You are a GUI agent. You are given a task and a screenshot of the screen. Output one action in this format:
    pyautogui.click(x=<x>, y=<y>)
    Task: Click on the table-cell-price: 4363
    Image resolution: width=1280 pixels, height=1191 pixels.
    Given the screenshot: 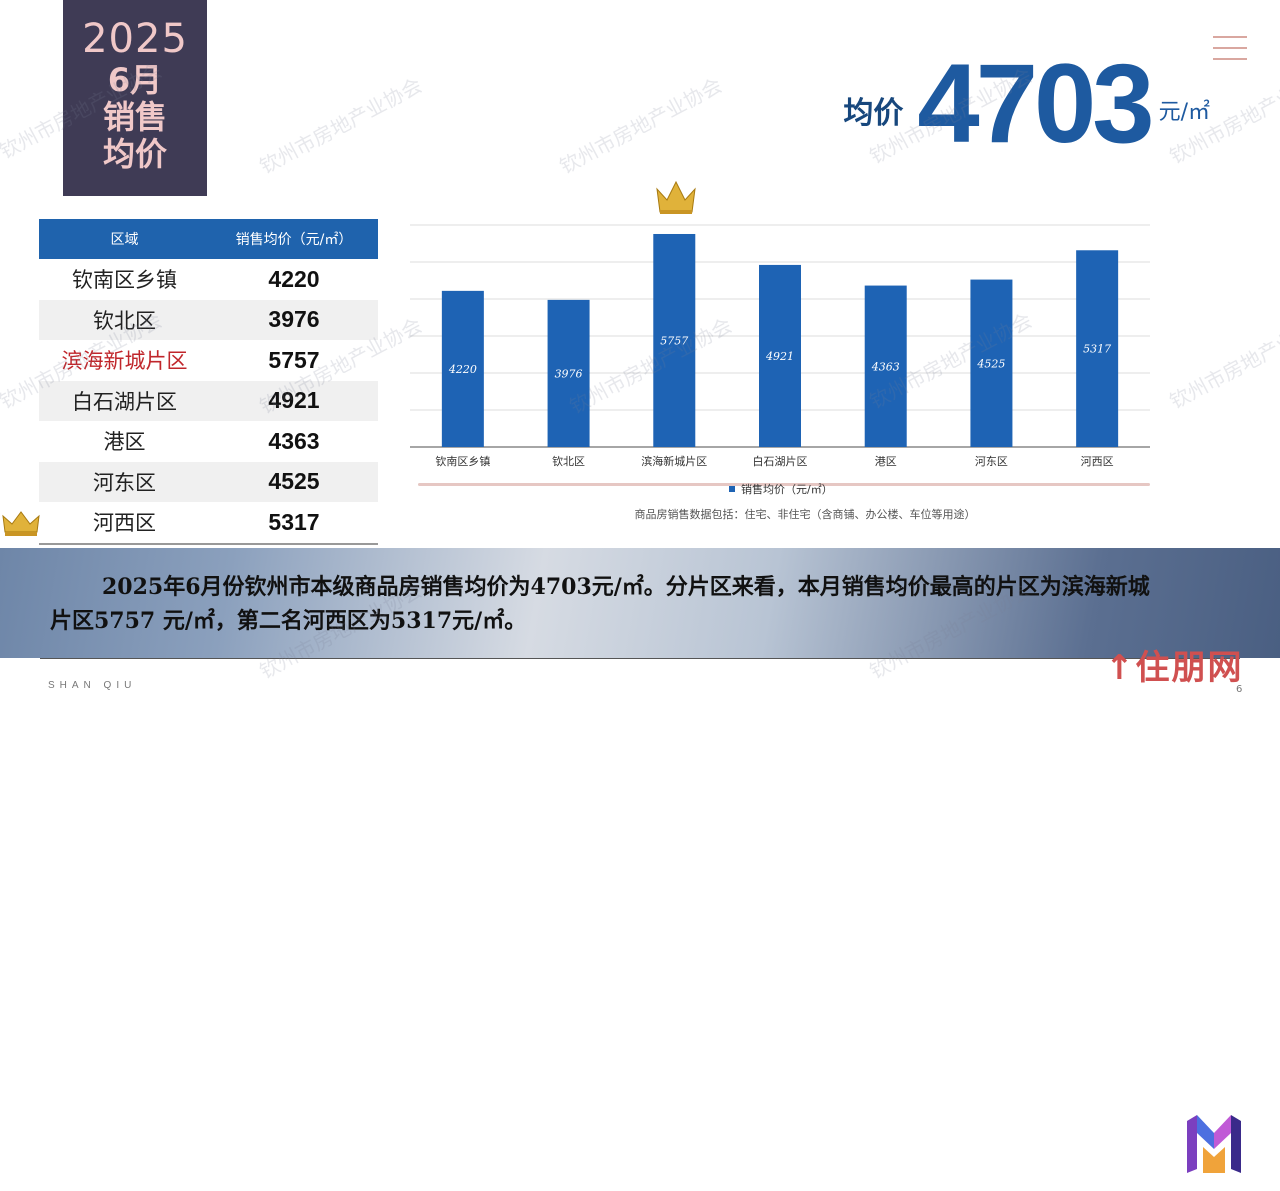 What is the action you would take?
    pyautogui.click(x=294, y=441)
    